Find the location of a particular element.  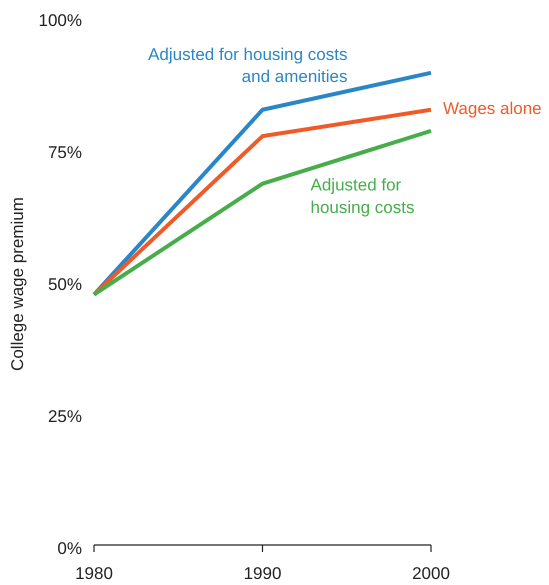

series-label: Wages alone is located at coordinates (492, 108).